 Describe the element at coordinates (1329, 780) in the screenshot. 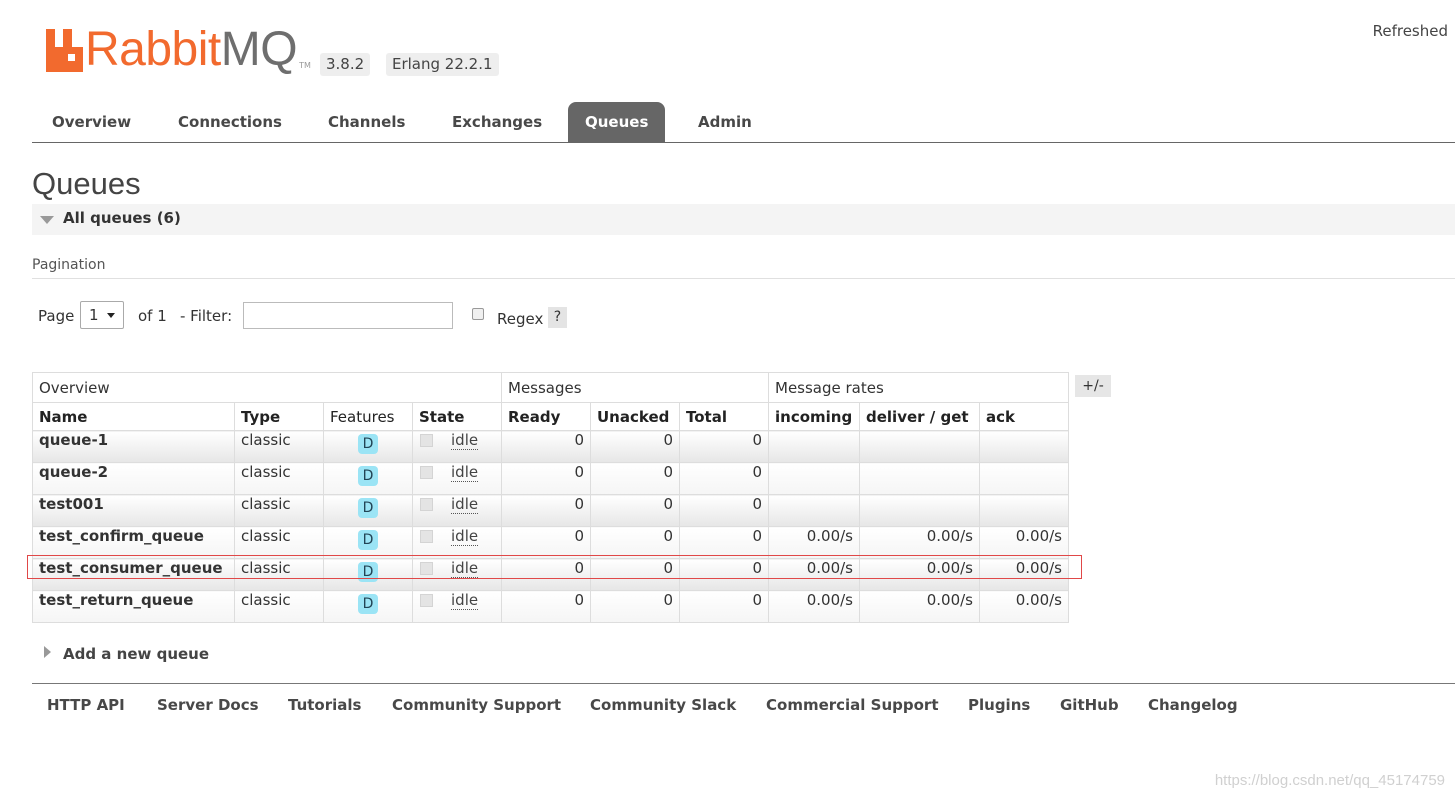

I see `watermark: https://blog.csdn.net/qq_45174759` at that location.